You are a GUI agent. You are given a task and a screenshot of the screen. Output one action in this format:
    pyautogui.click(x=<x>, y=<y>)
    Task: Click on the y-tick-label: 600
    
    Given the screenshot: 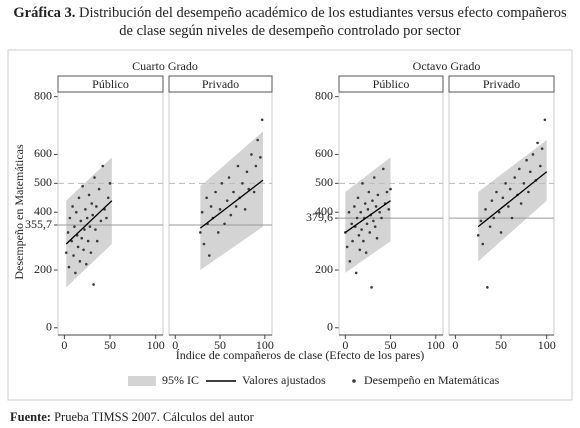 What is the action you would take?
    pyautogui.click(x=43, y=153)
    